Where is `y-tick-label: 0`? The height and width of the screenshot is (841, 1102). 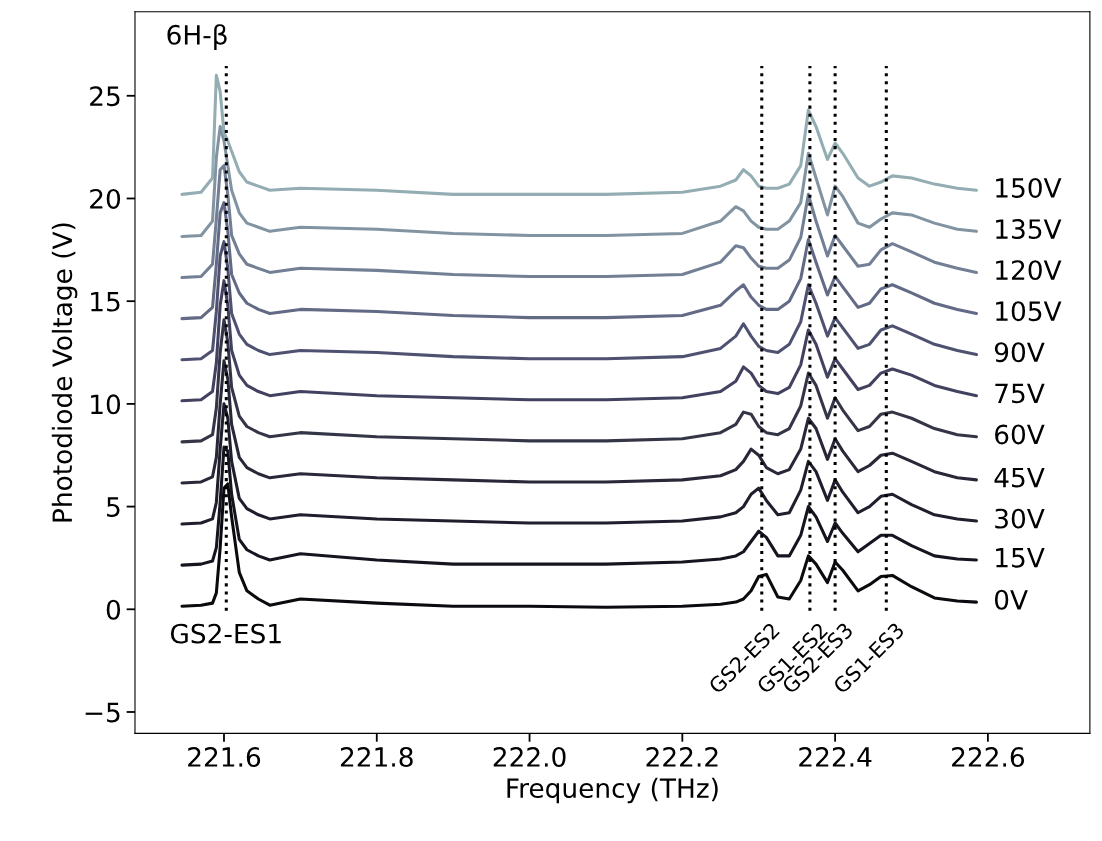 y-tick-label: 0 is located at coordinates (113, 609).